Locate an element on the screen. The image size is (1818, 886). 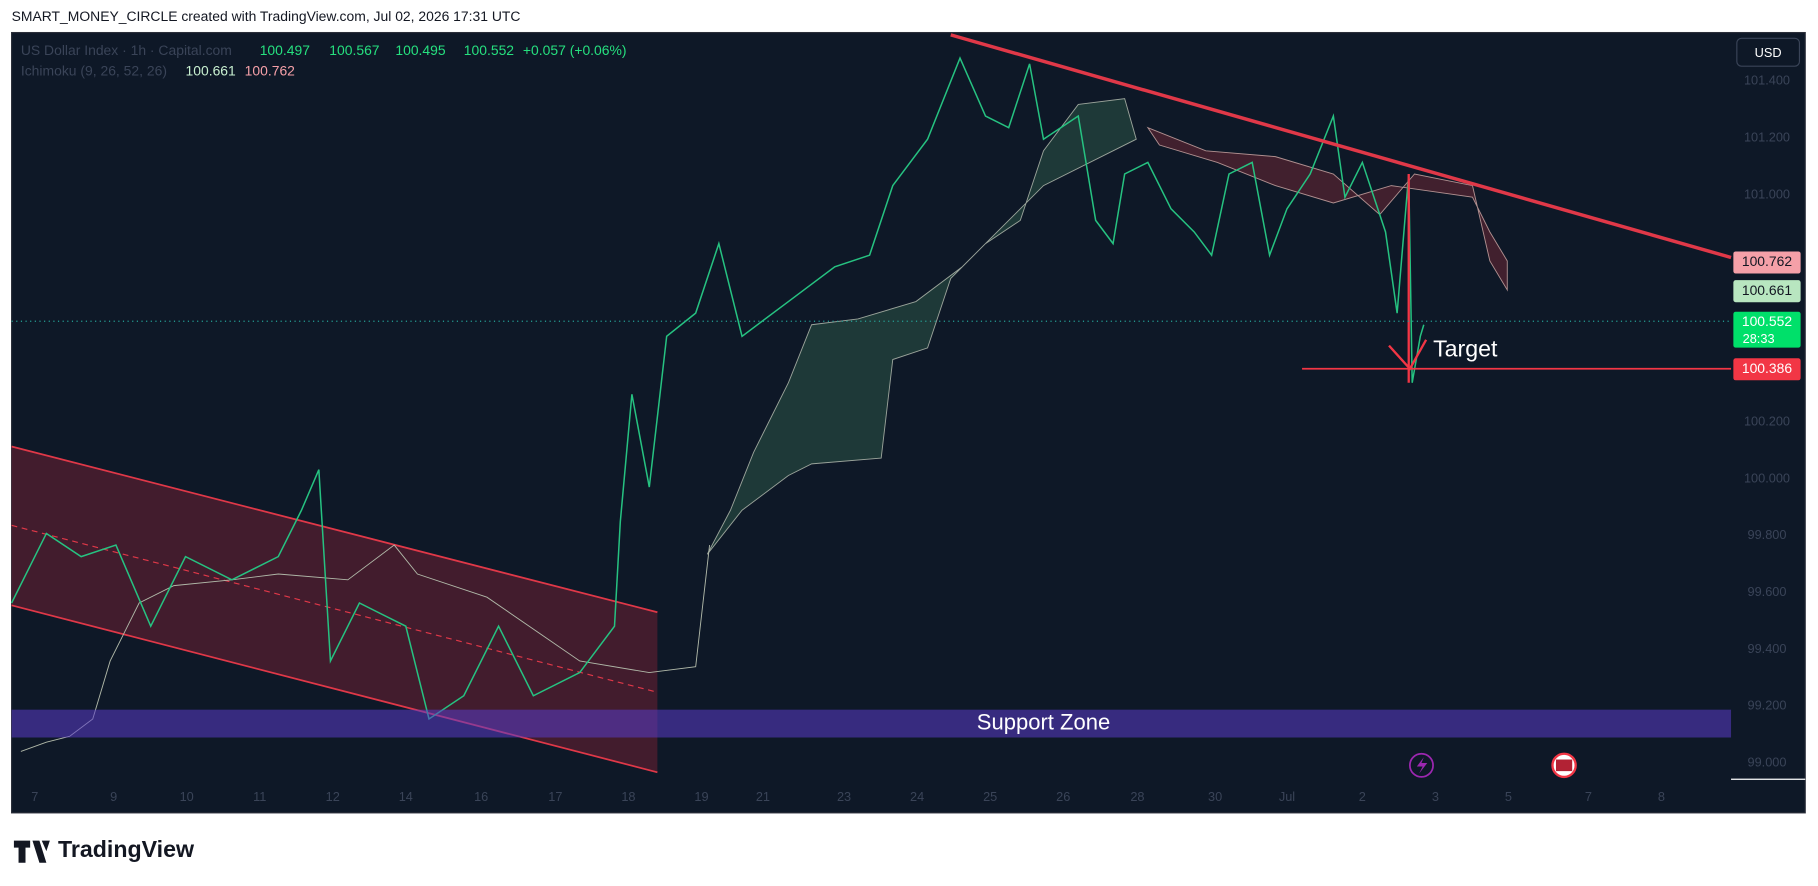
legend-indicator-value: 100.762 is located at coordinates (270, 71).